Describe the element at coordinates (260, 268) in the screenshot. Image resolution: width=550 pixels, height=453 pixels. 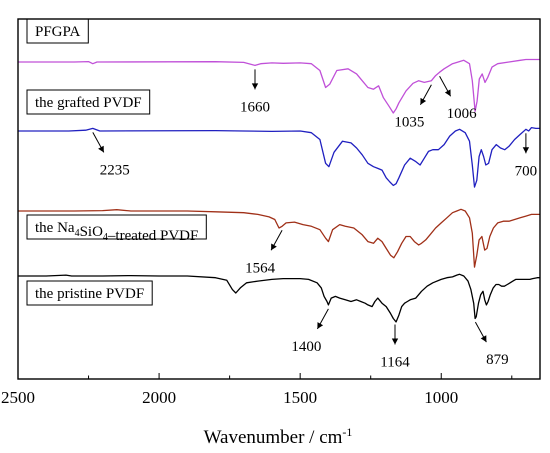
I see `annotation-label: 1564` at that location.